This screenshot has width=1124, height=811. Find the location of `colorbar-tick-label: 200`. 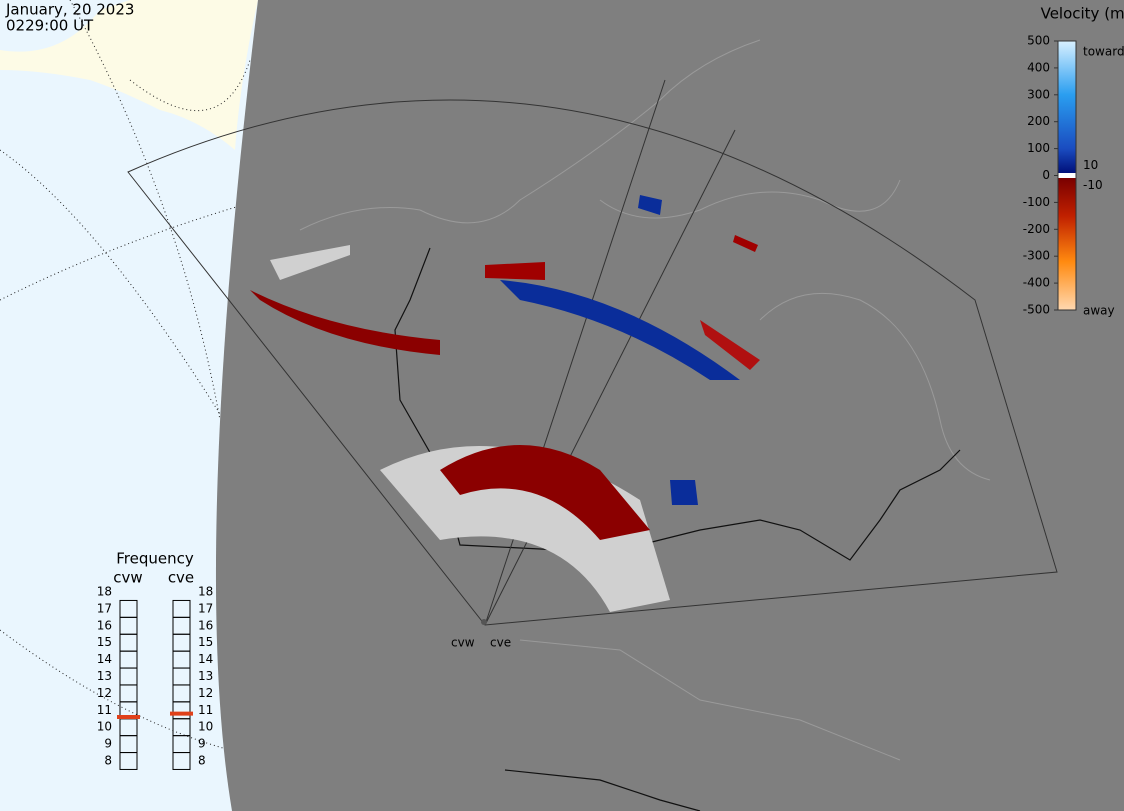

colorbar-tick-label: 200 is located at coordinates (1038, 121).